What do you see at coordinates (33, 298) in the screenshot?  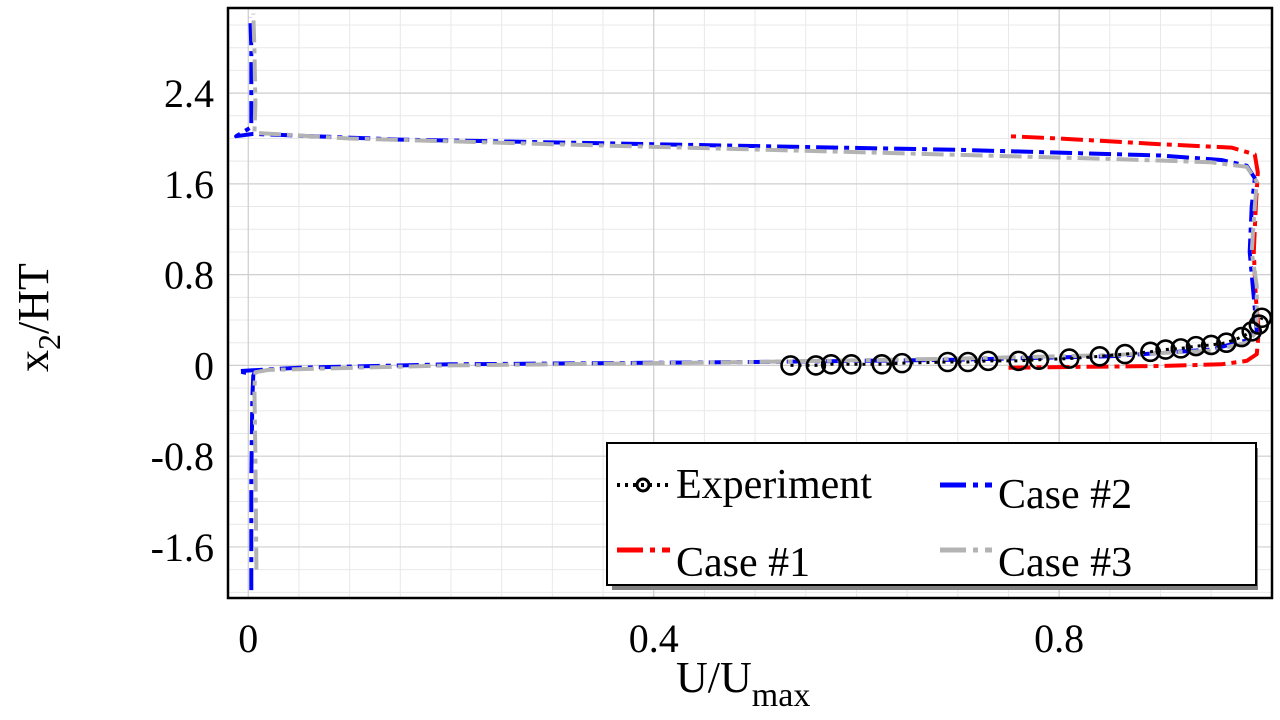 I see `y-axis-label-suffix: /HT` at bounding box center [33, 298].